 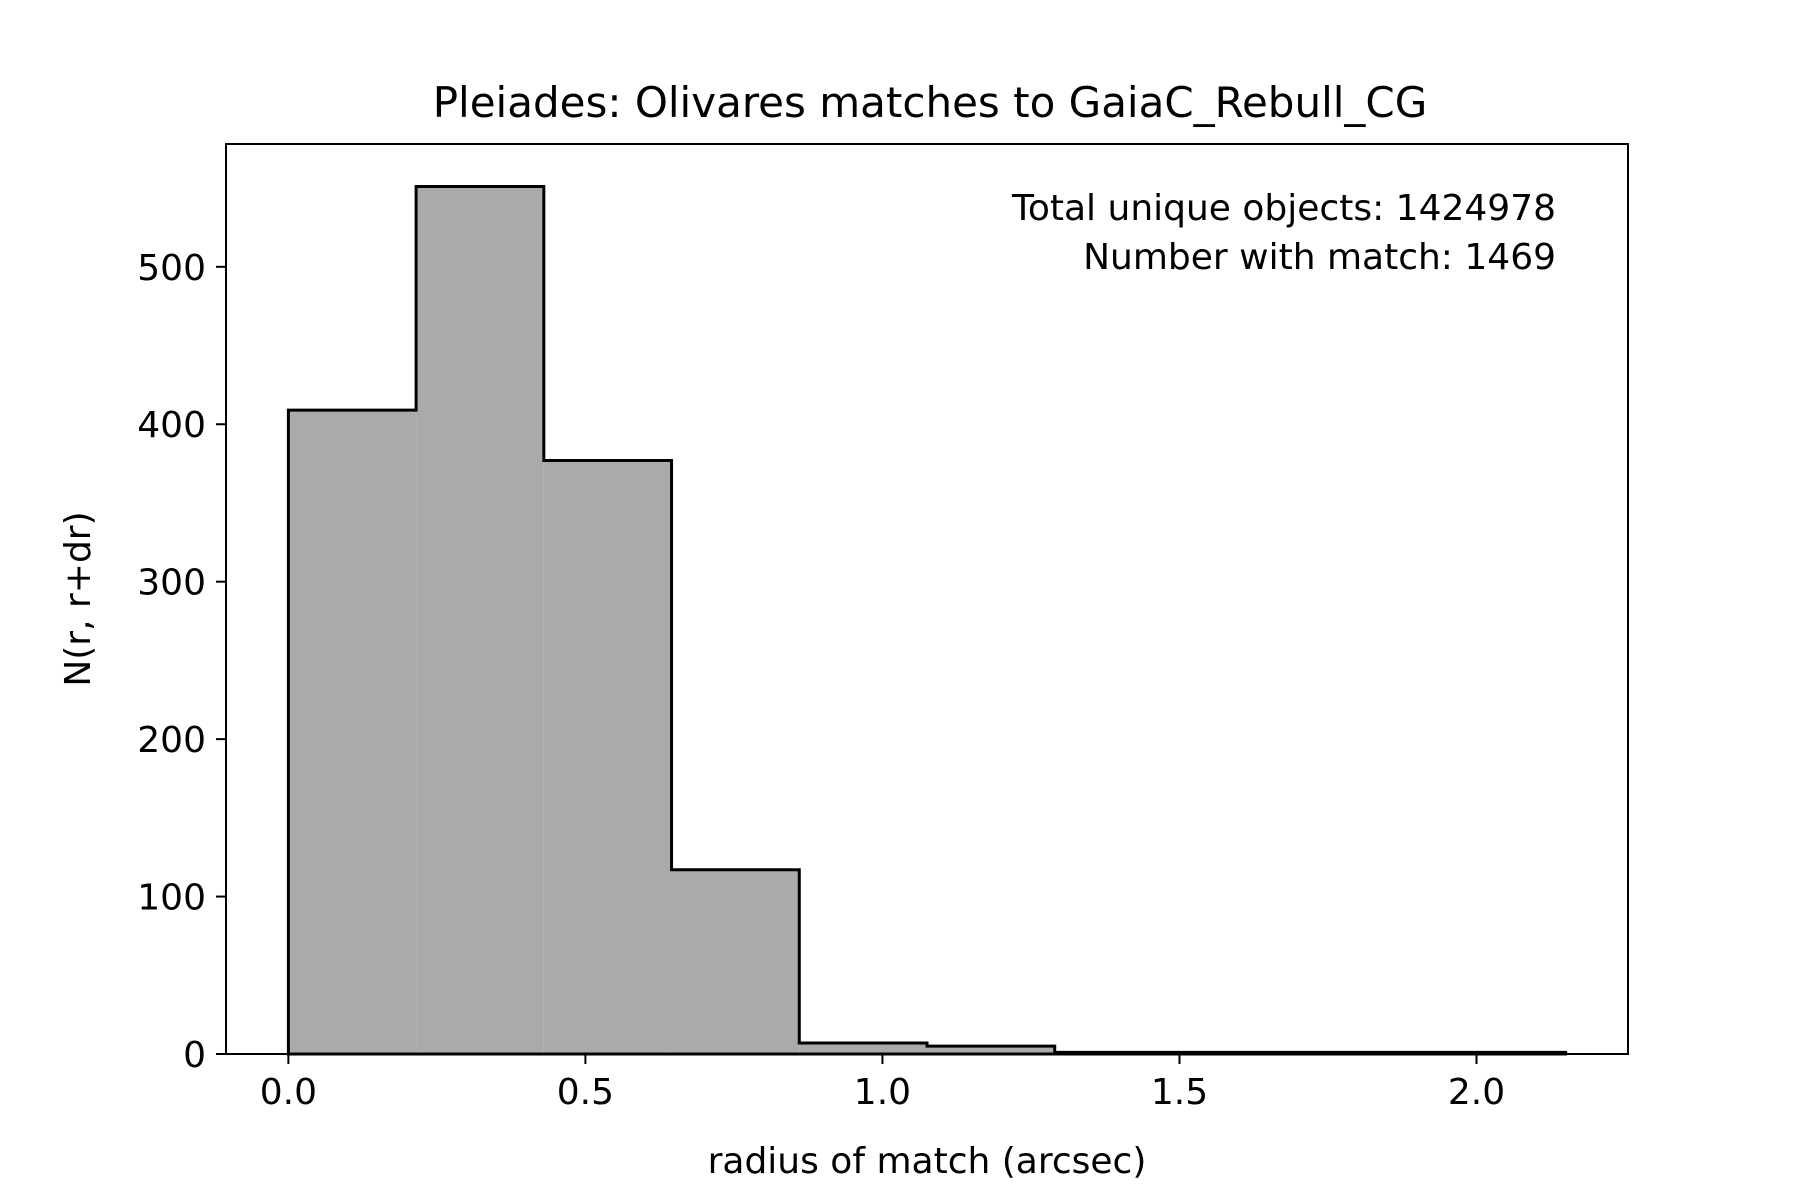 What do you see at coordinates (882, 1092) in the screenshot?
I see `x-tick-label-2: 1.0` at bounding box center [882, 1092].